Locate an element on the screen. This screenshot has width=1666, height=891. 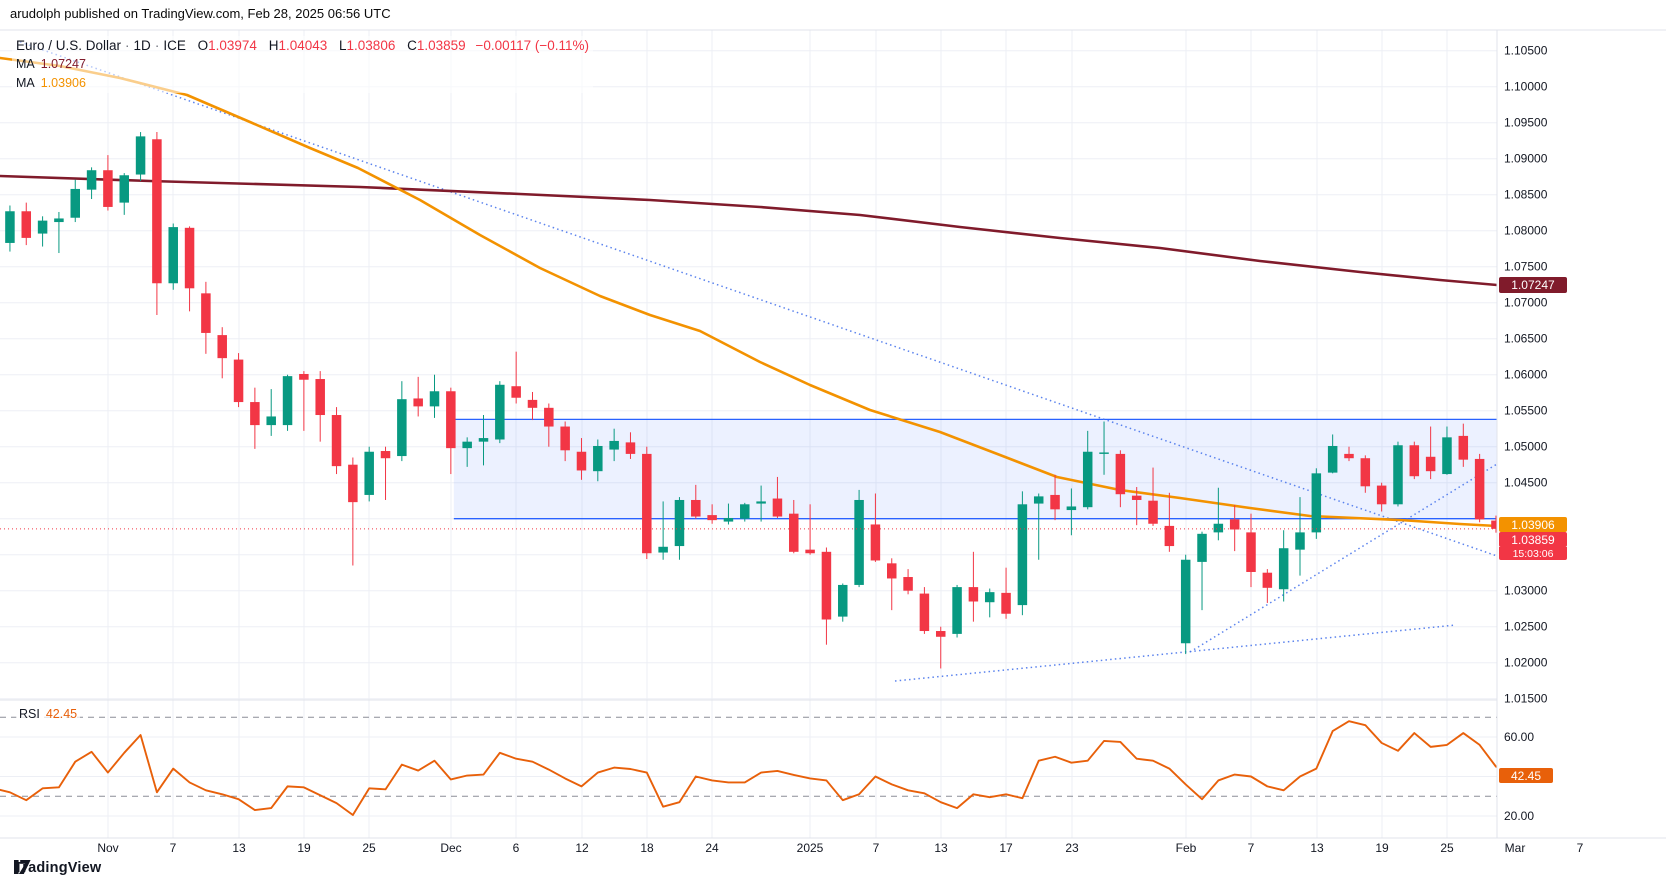
svg-text: 1.09500 is located at coordinates (1526, 123).